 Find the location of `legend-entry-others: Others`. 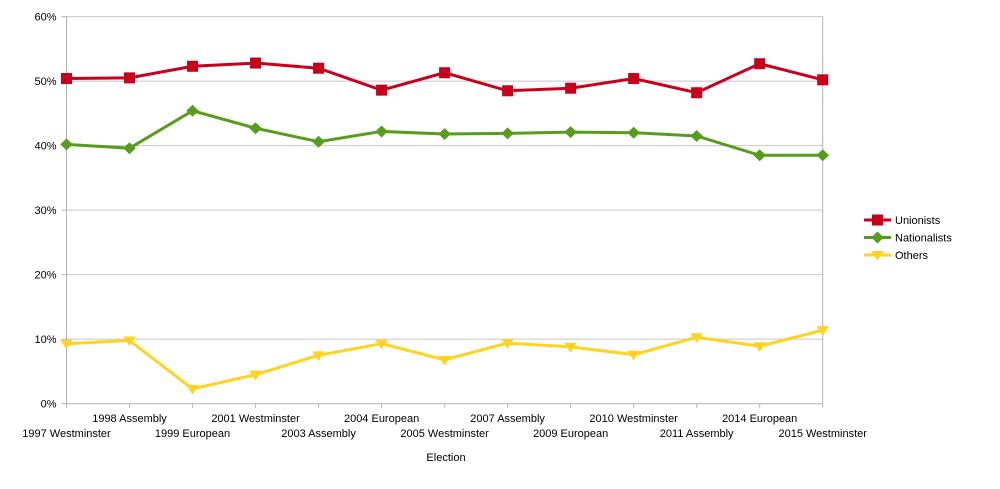

legend-entry-others: Others is located at coordinates (896, 256).